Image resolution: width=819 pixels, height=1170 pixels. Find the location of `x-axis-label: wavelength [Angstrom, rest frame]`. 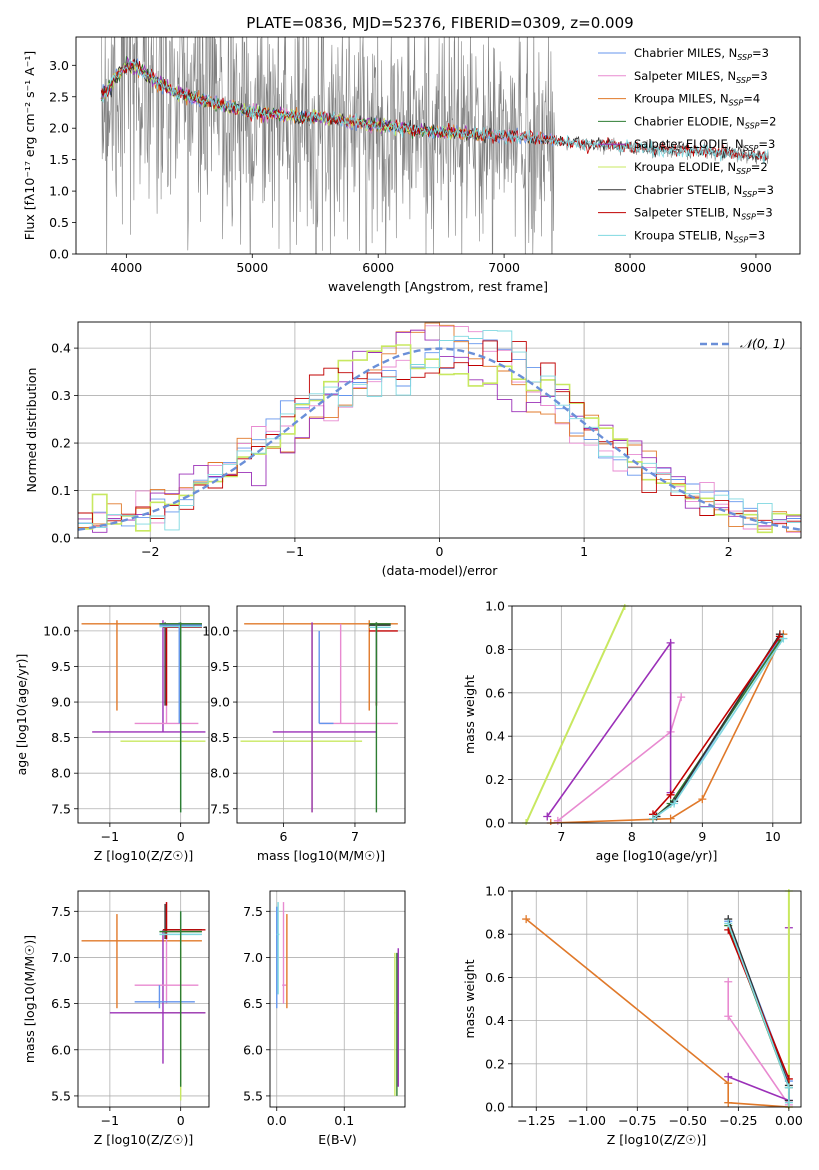

x-axis-label: wavelength [Angstrom, rest frame] is located at coordinates (438, 286).